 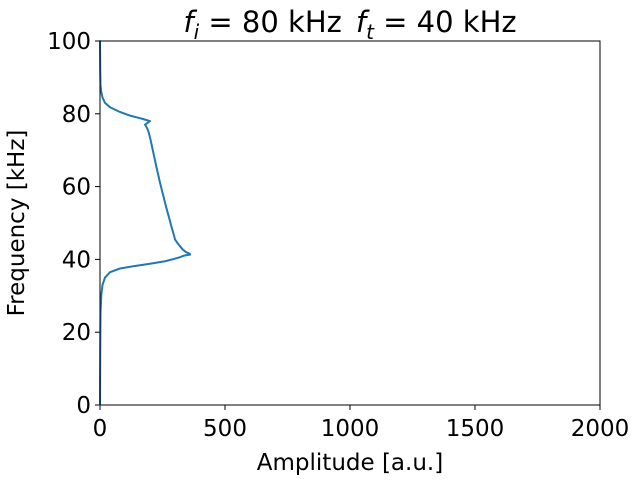 What do you see at coordinates (197, 32) in the screenshot?
I see `title-fi-subscript: i` at bounding box center [197, 32].